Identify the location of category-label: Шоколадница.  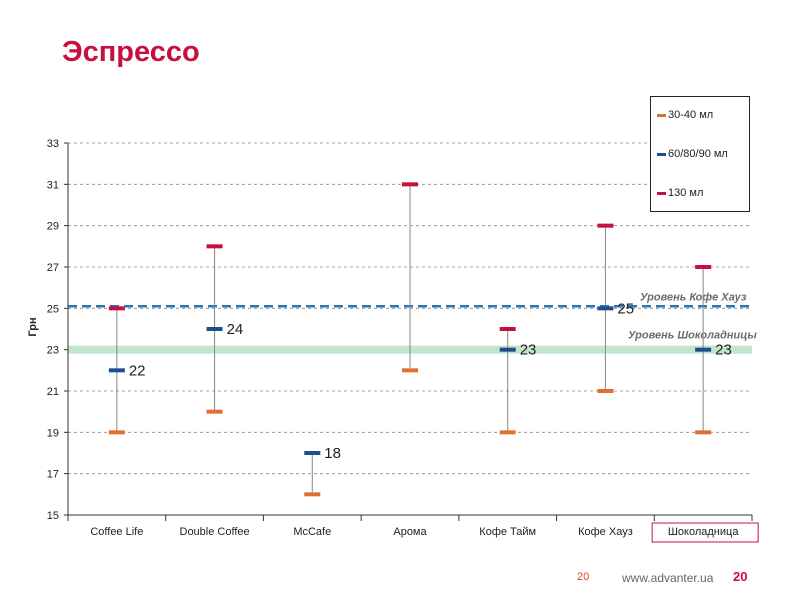
(703, 532).